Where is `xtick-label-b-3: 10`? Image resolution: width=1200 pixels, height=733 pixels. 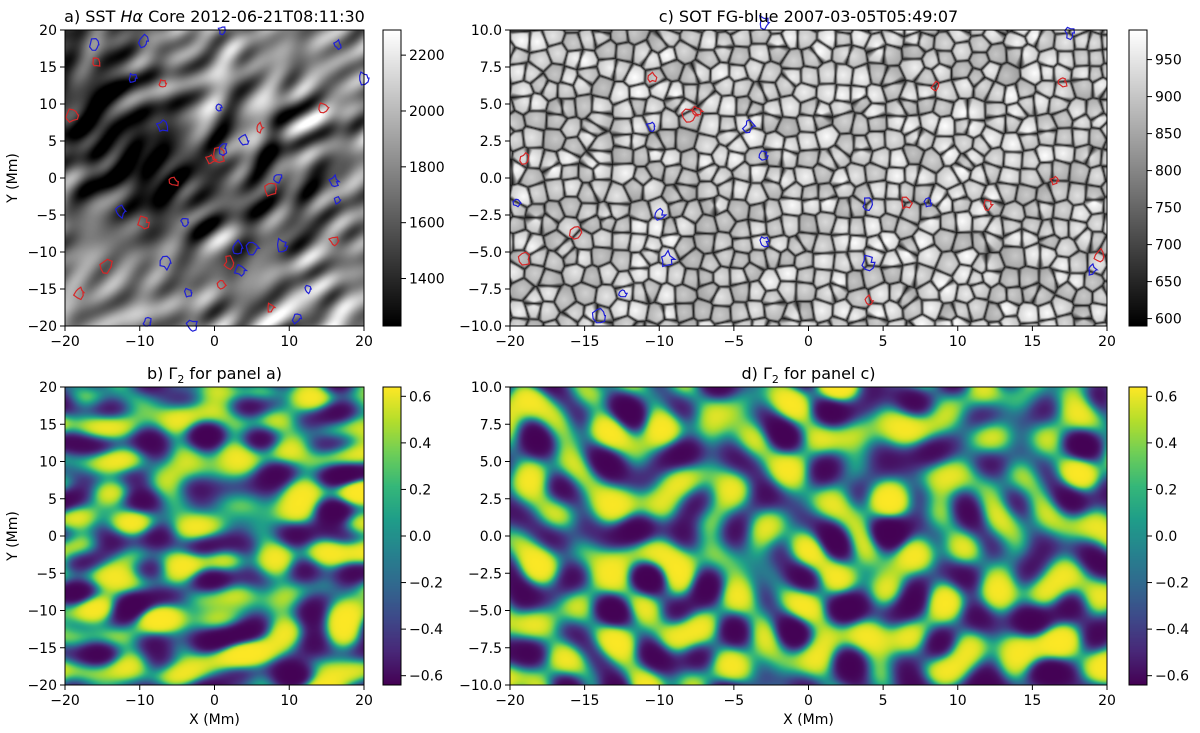 xtick-label-b-3: 10 is located at coordinates (289, 701).